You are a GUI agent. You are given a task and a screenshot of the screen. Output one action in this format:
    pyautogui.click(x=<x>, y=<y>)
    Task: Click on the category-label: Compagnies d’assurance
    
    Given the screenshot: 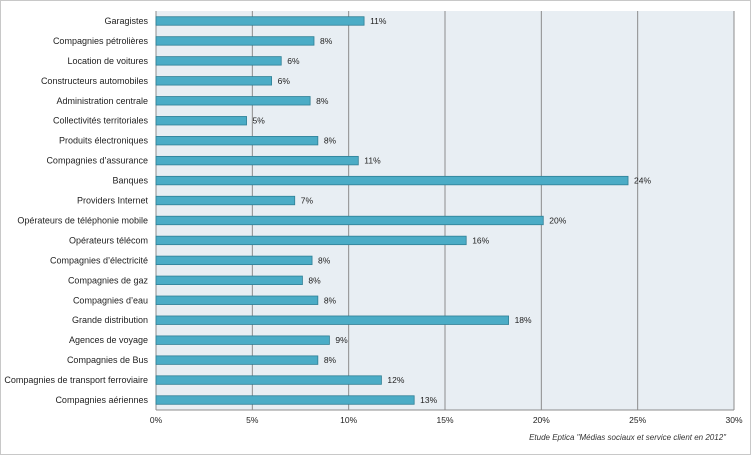 What is the action you would take?
    pyautogui.click(x=97, y=161)
    